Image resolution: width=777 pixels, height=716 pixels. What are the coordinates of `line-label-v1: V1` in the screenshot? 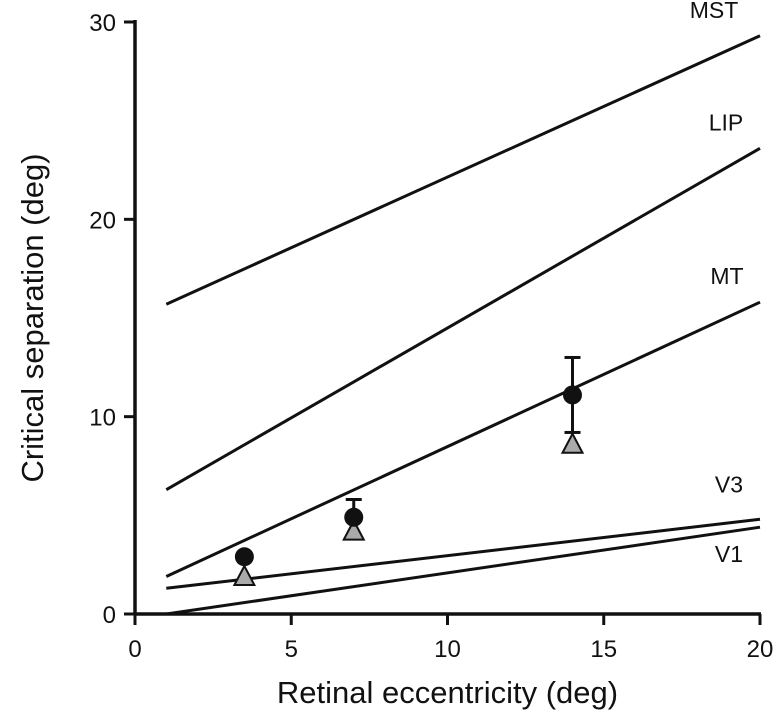 It's located at (729, 554).